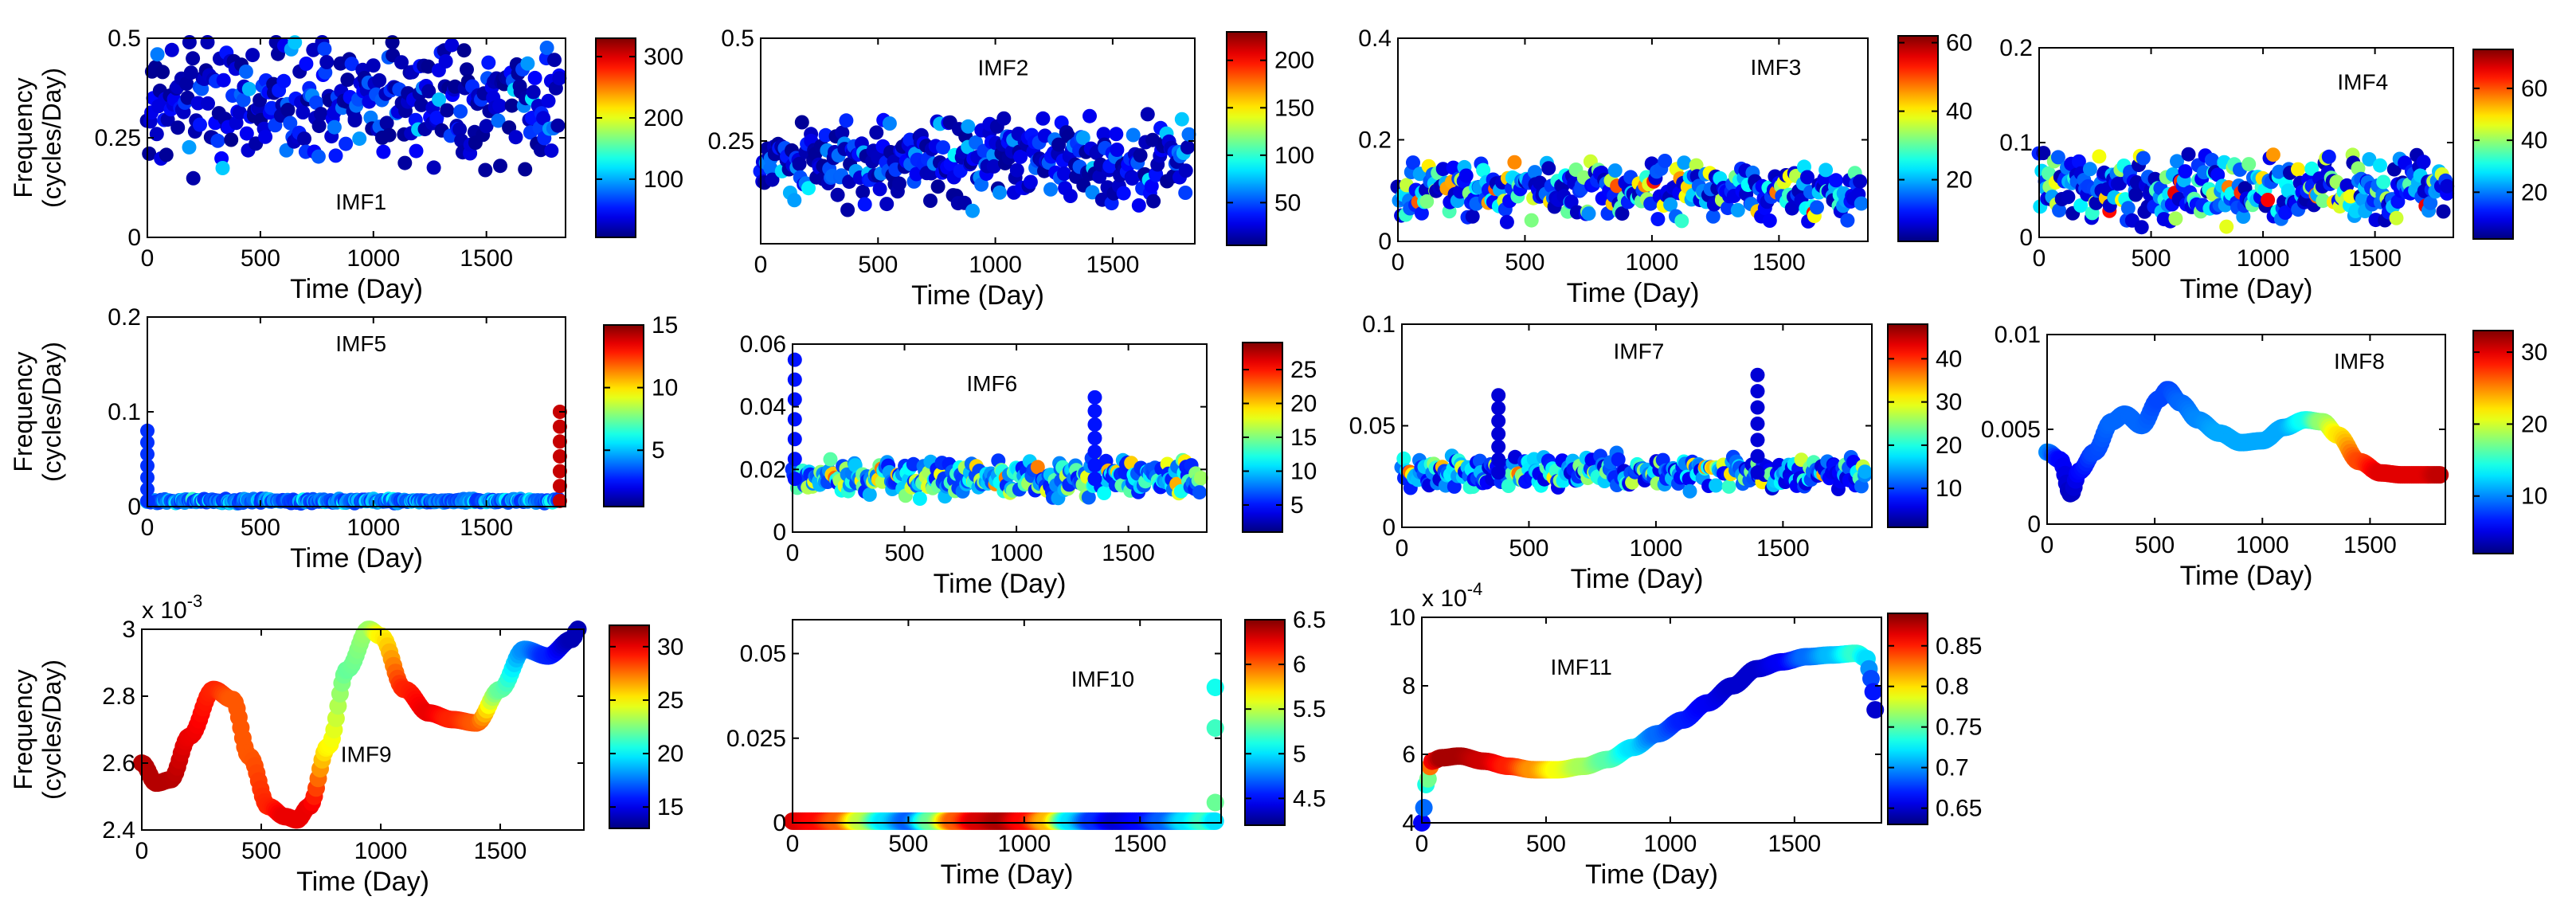  I want to click on x-tick-label: 1500, so click(2375, 258).